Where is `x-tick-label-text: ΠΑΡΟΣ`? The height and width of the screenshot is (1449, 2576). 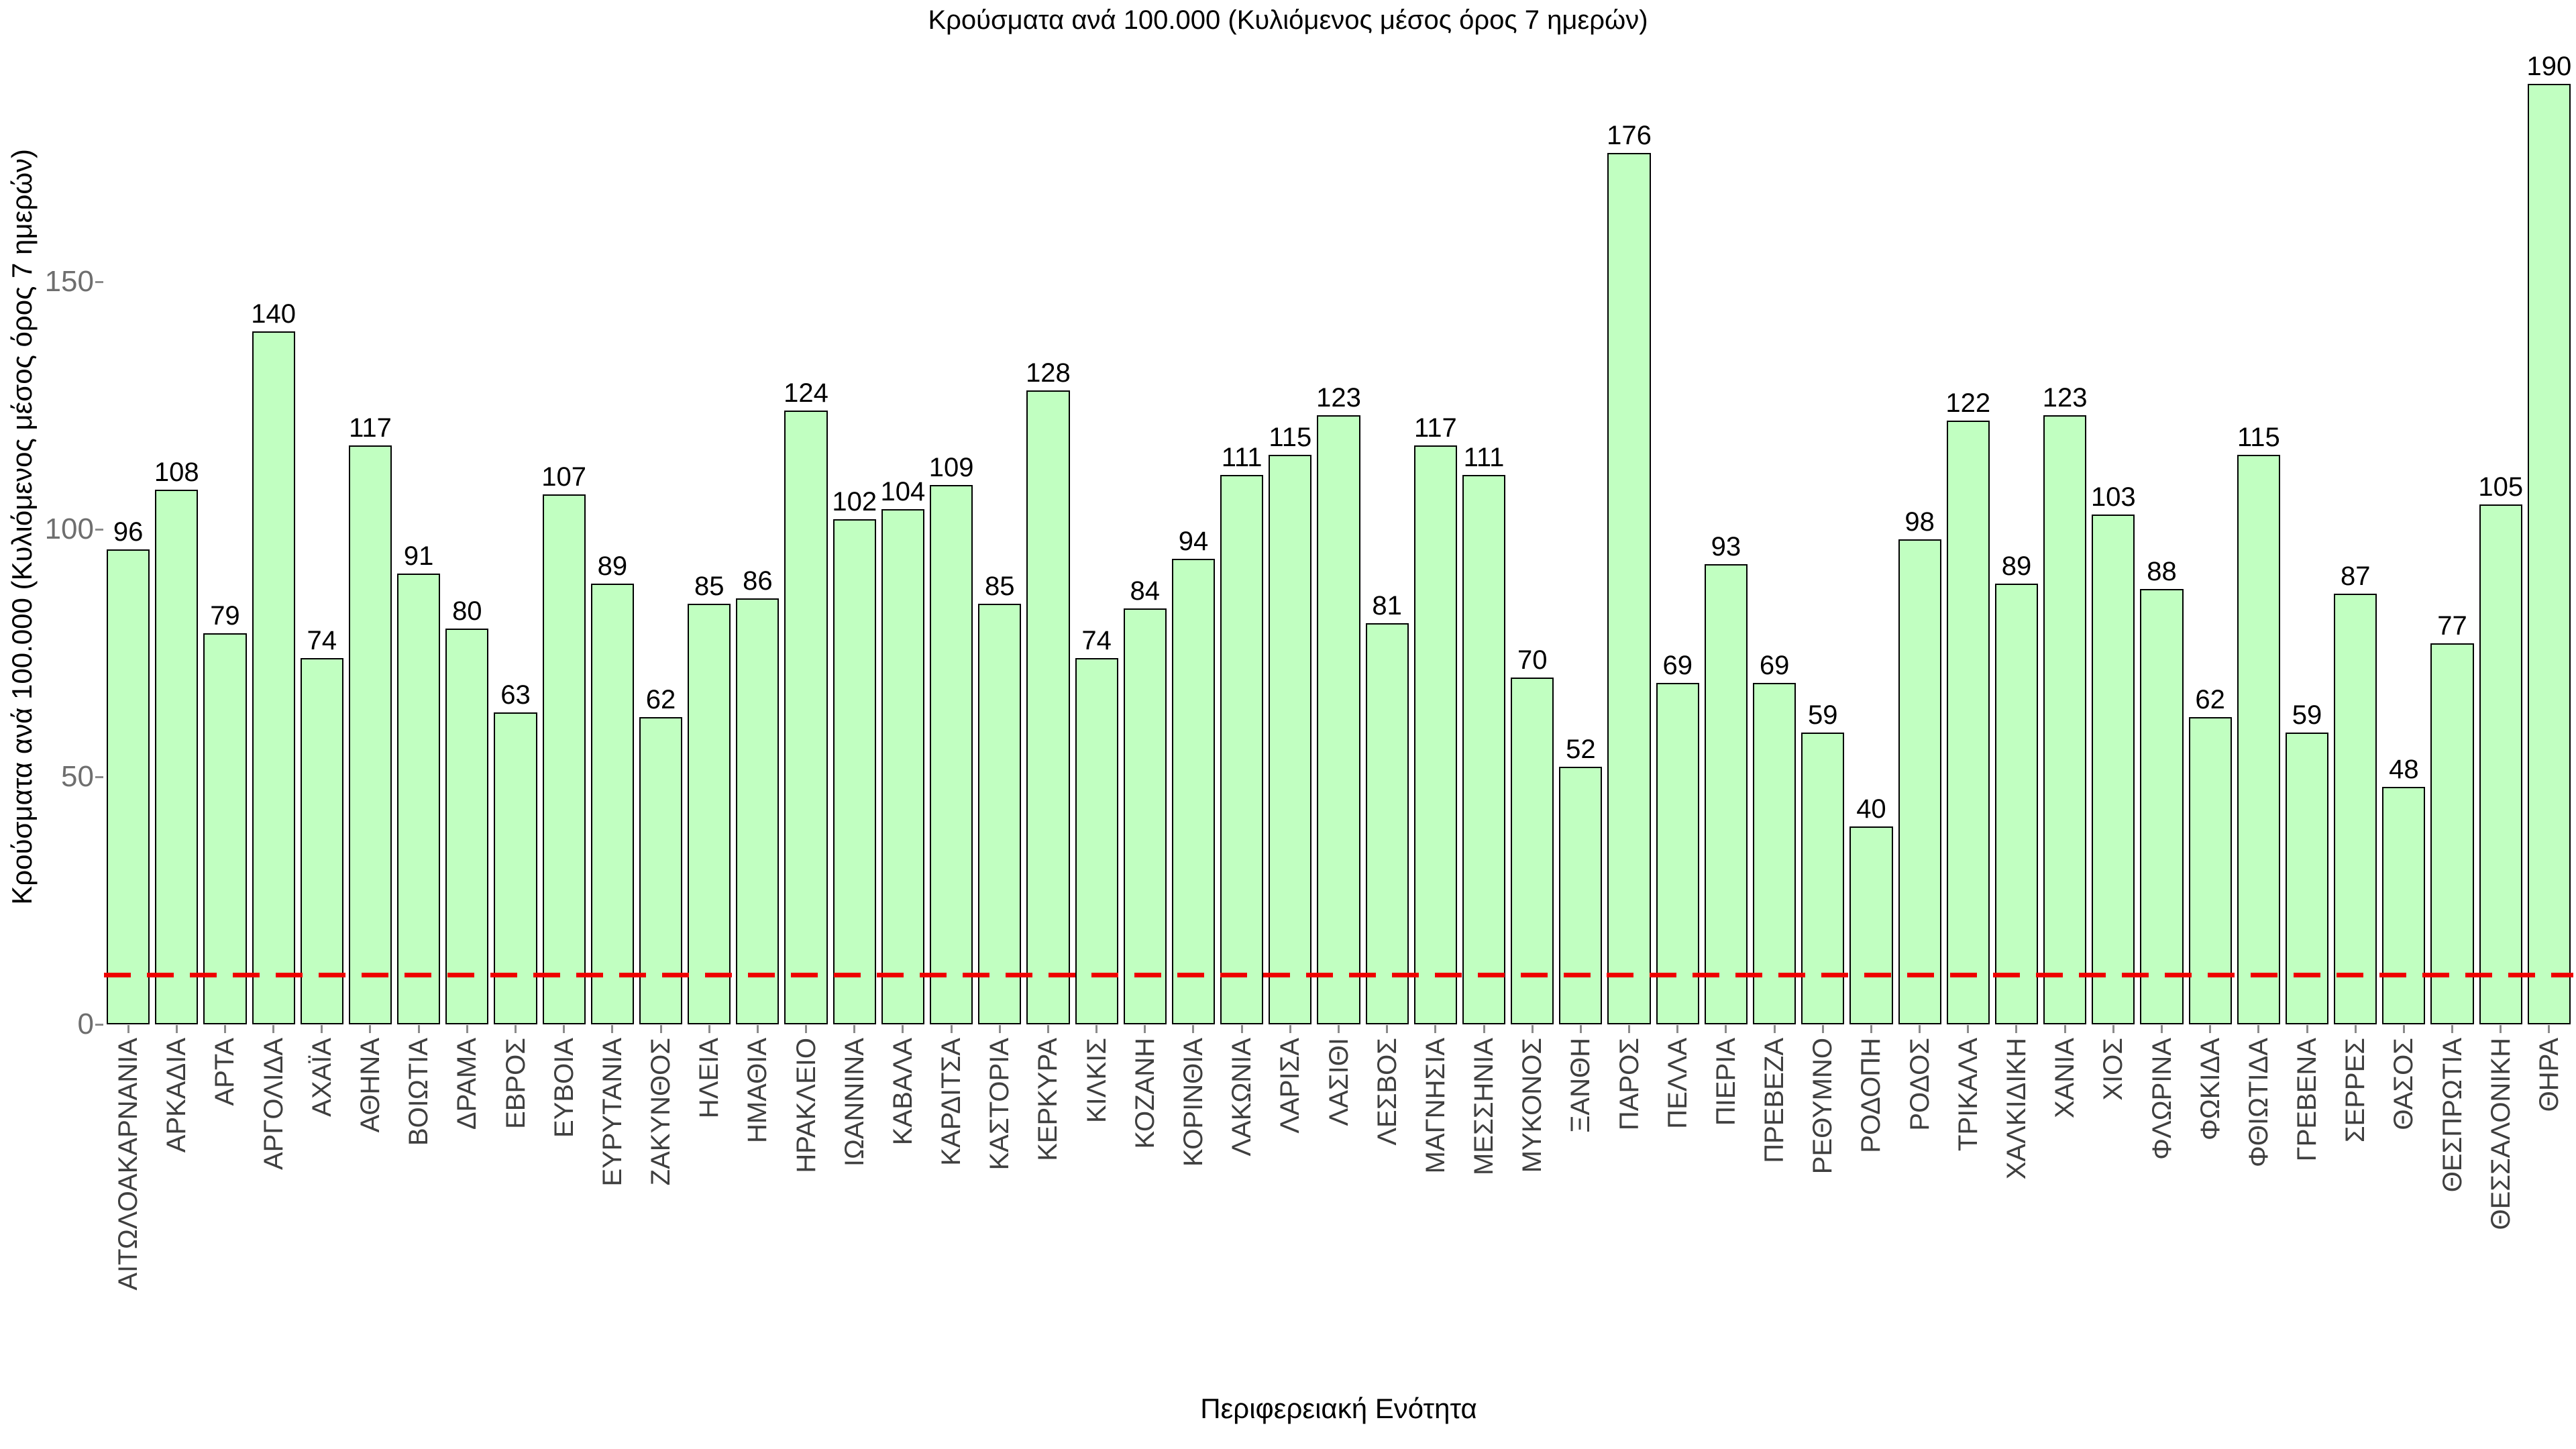
x-tick-label-text: ΠΑΡΟΣ is located at coordinates (1629, 1084).